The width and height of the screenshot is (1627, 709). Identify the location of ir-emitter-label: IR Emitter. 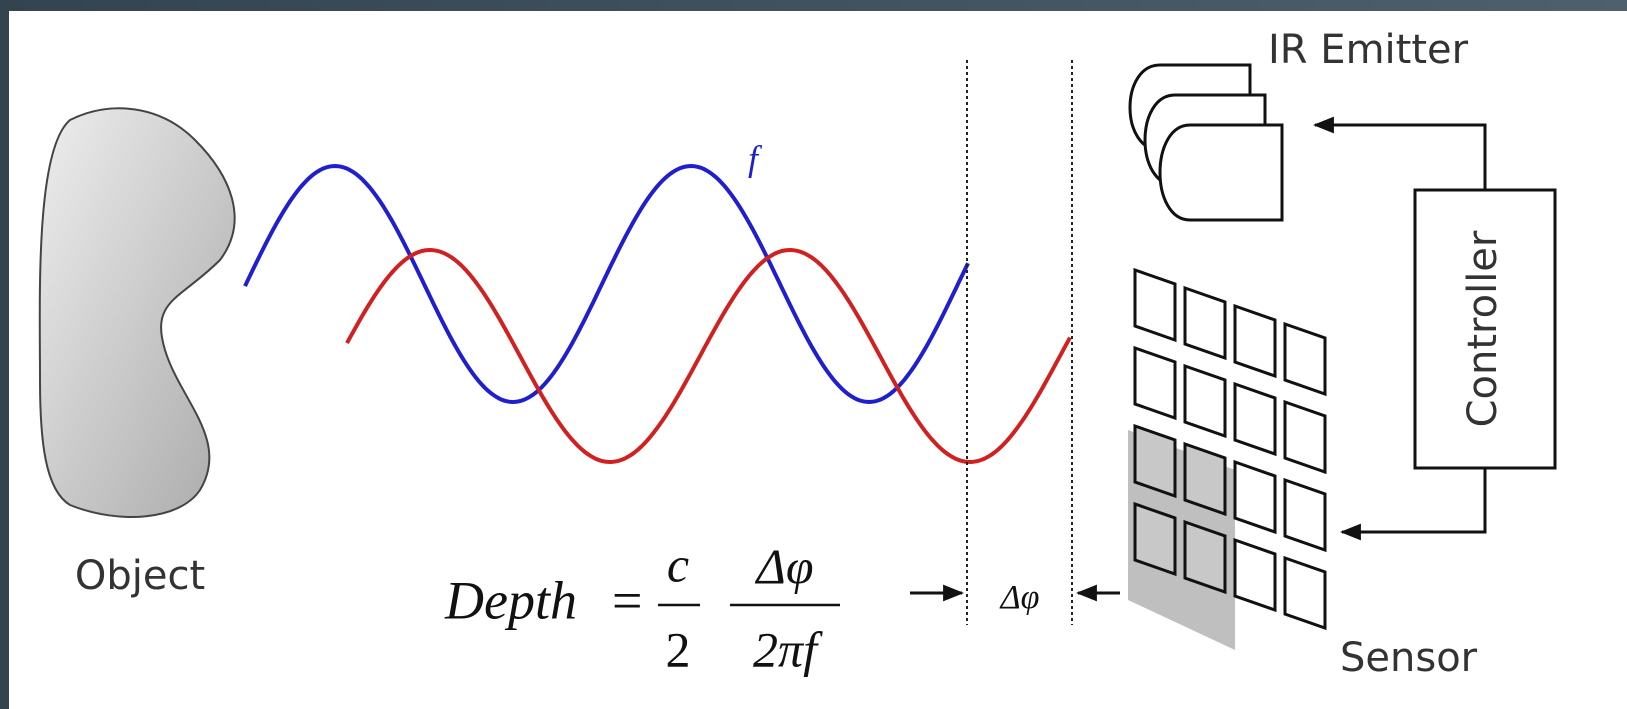
(1368, 50).